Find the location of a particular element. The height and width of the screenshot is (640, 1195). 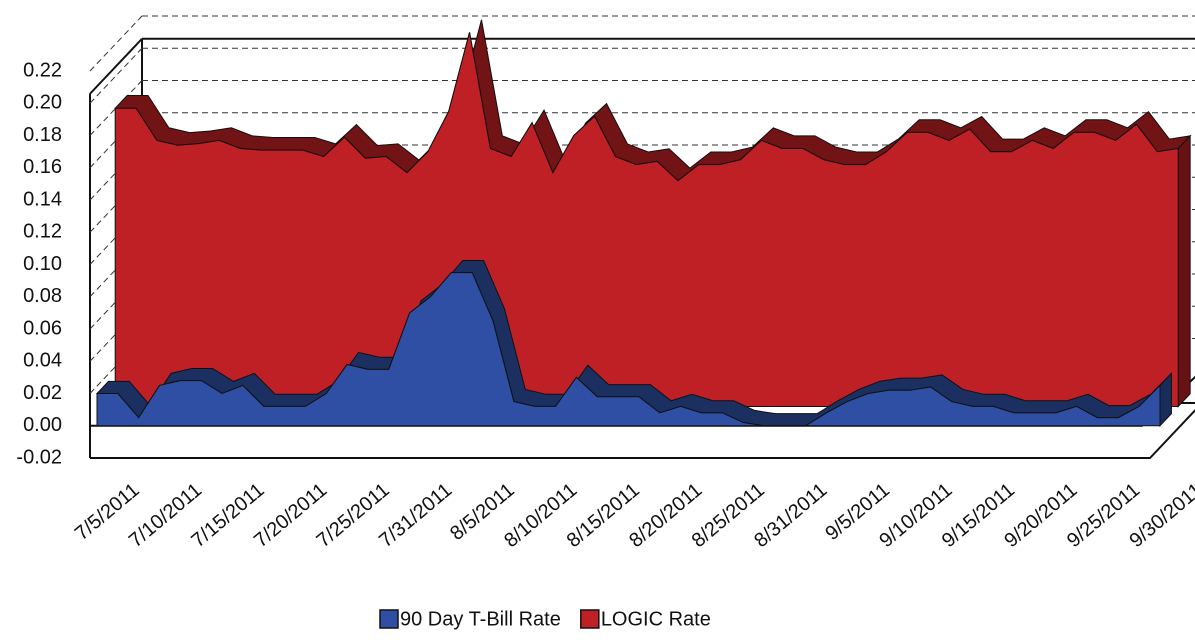

y-tick-label: 0.08 is located at coordinates (42, 296).